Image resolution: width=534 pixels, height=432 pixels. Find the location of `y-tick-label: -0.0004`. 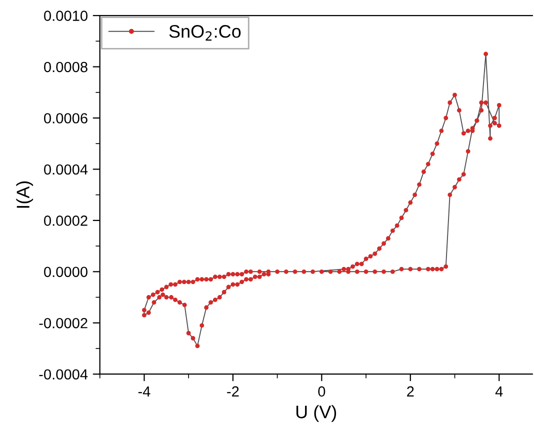

y-tick-label: -0.0004 is located at coordinates (63, 374).